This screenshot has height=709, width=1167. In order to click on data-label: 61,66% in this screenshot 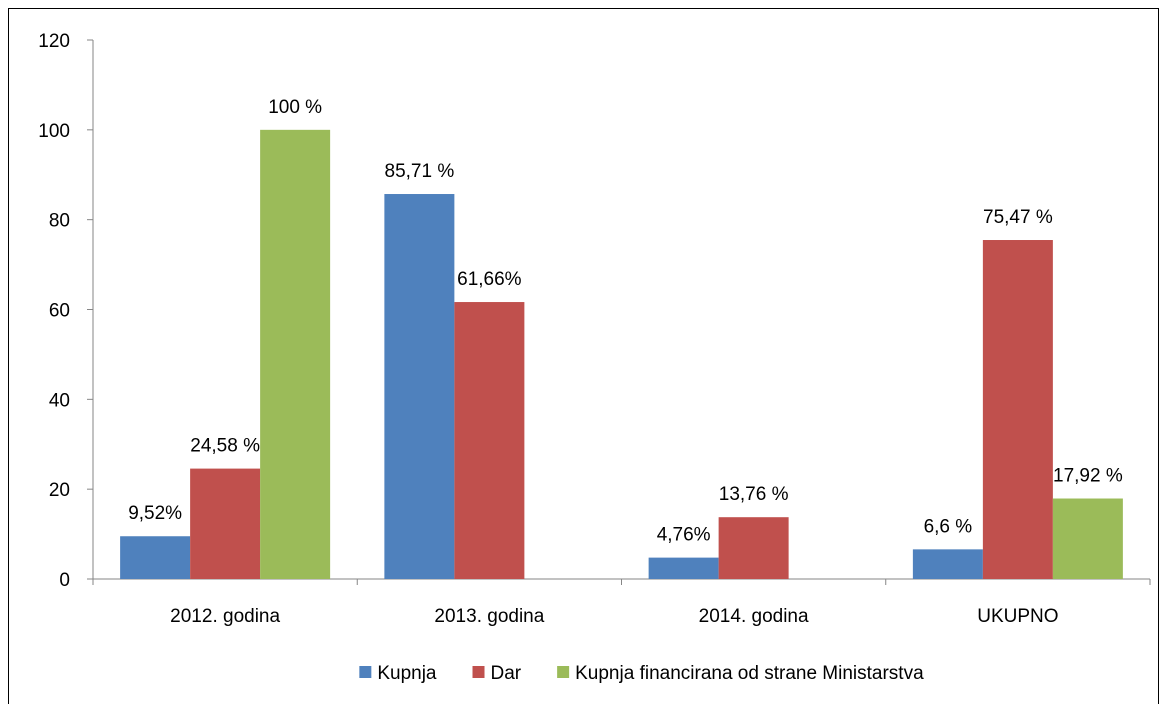, I will do `click(489, 279)`.